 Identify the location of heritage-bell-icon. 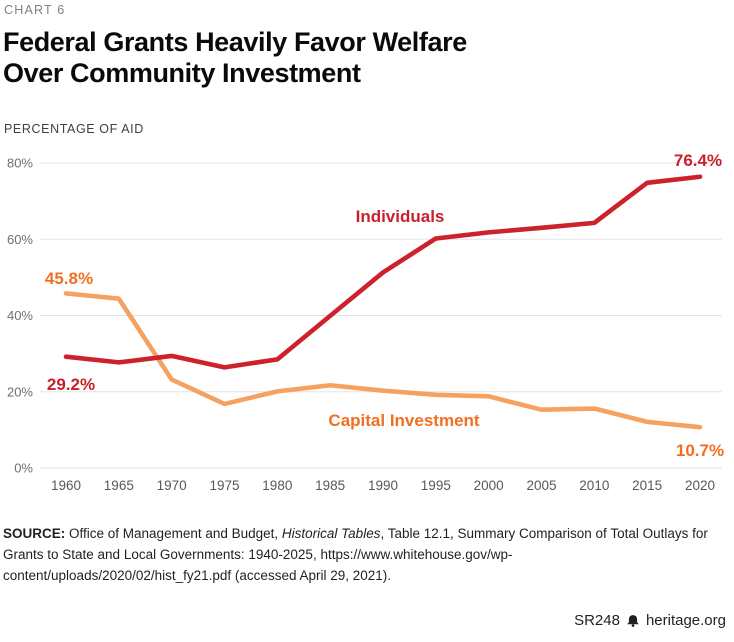
(633, 621).